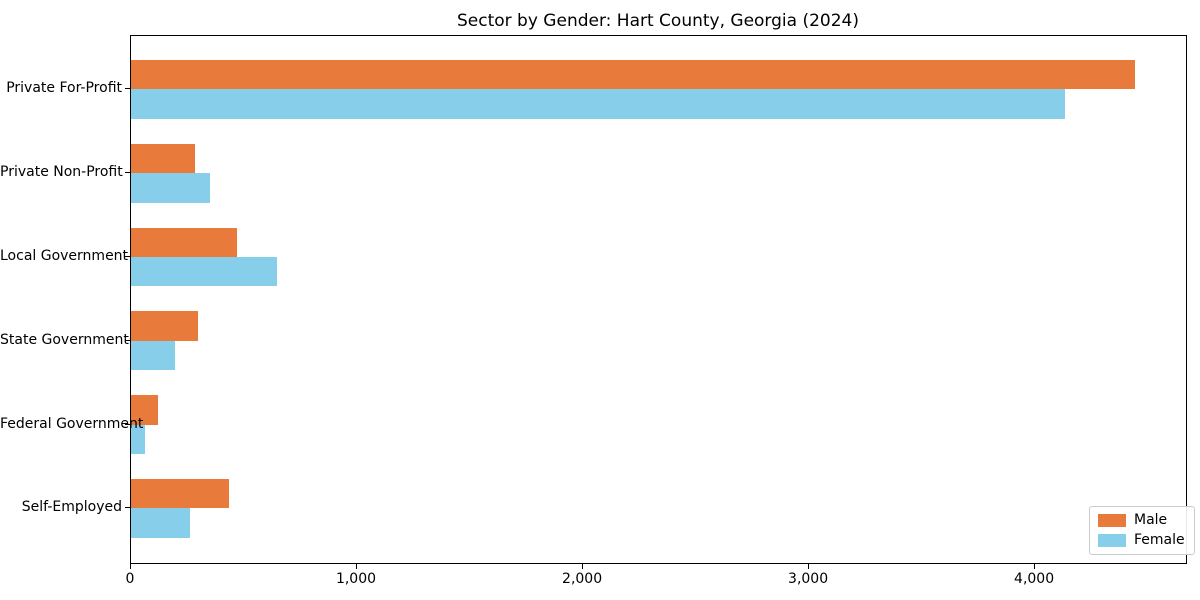 This screenshot has width=1200, height=600. Describe the element at coordinates (153, 355) in the screenshot. I see `bar-female-state-government` at that location.